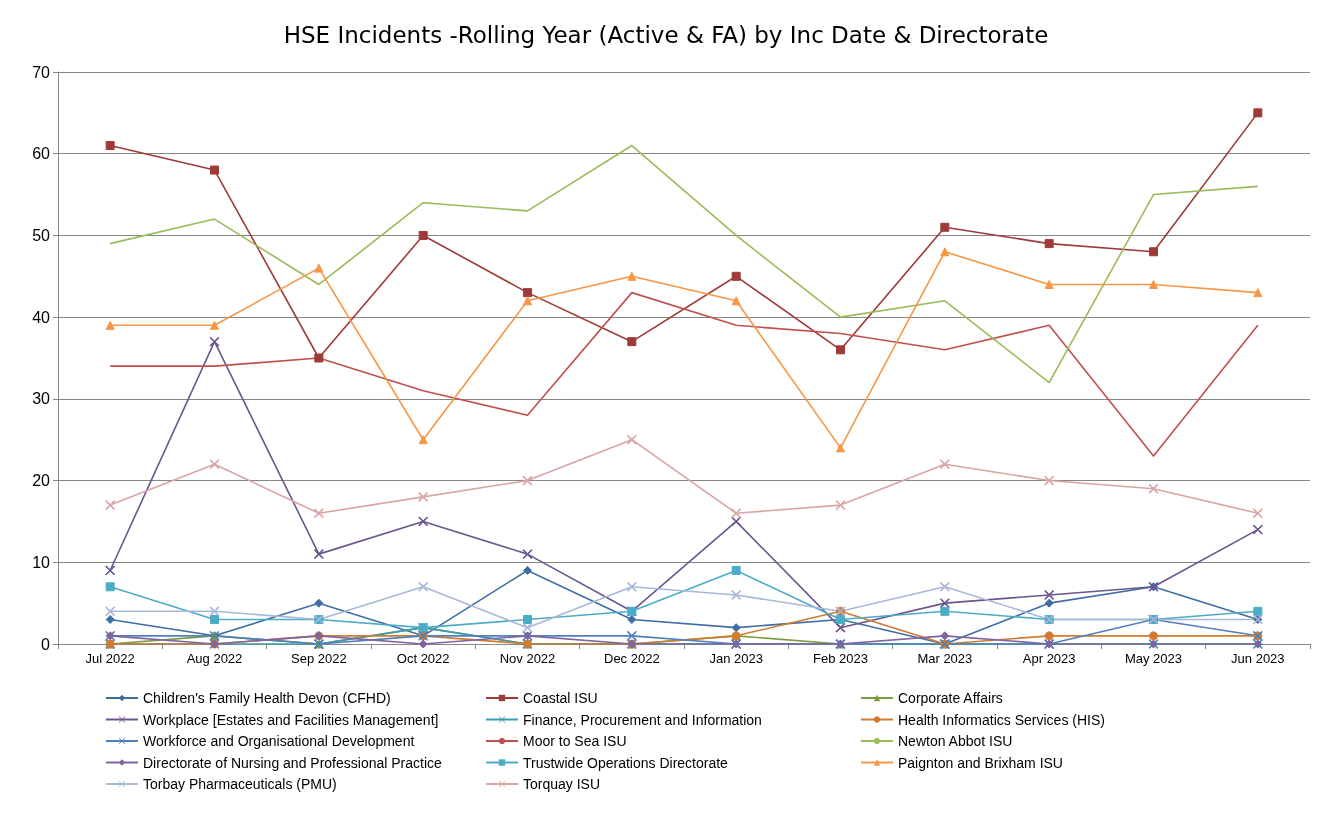 Image resolution: width=1332 pixels, height=822 pixels. Describe the element at coordinates (423, 658) in the screenshot. I see `x-tick-label: Oct 2022` at that location.